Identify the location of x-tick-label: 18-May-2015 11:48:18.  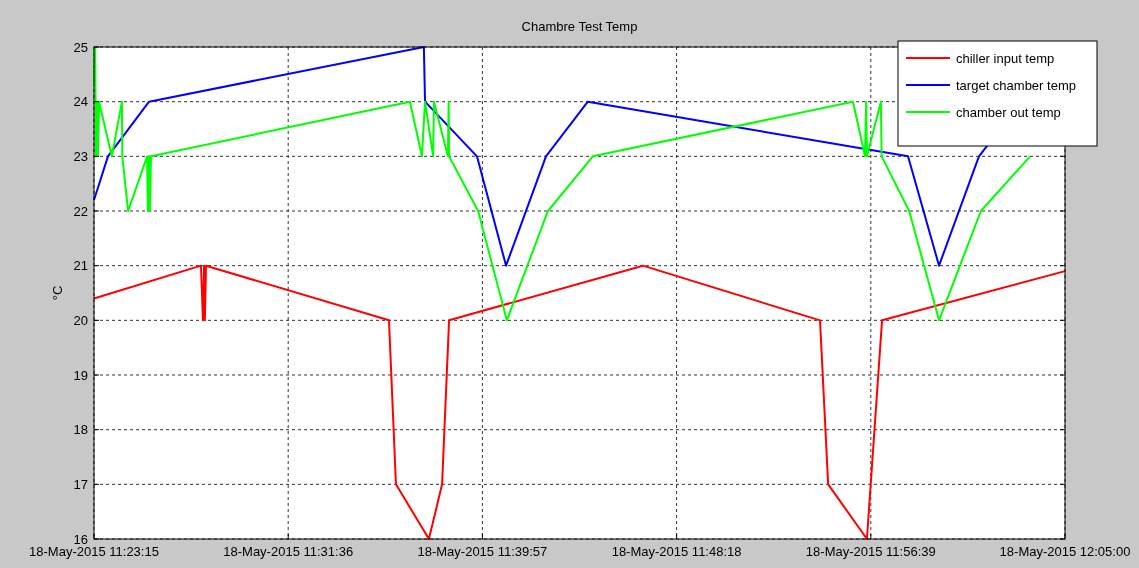
(676, 551).